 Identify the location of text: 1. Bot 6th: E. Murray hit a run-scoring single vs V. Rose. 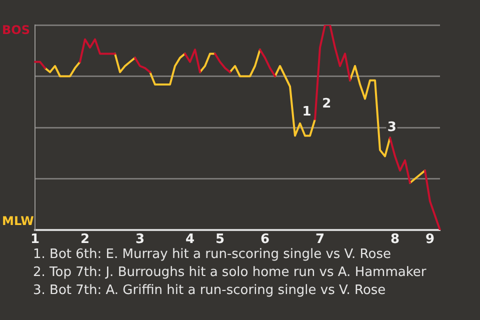
(212, 255).